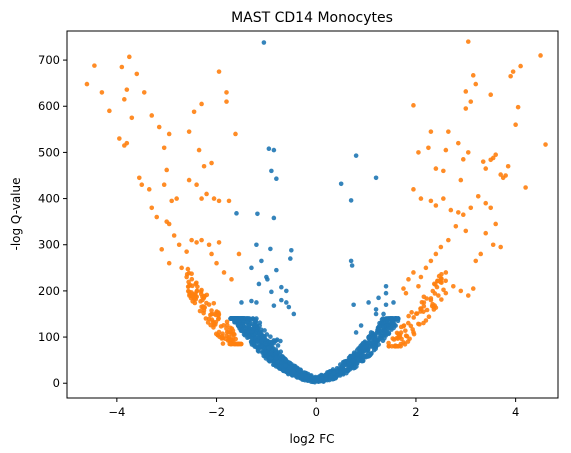  What do you see at coordinates (313, 408) in the screenshot?
I see `x-axis-ticks: −4 −2 0 2 4` at bounding box center [313, 408].